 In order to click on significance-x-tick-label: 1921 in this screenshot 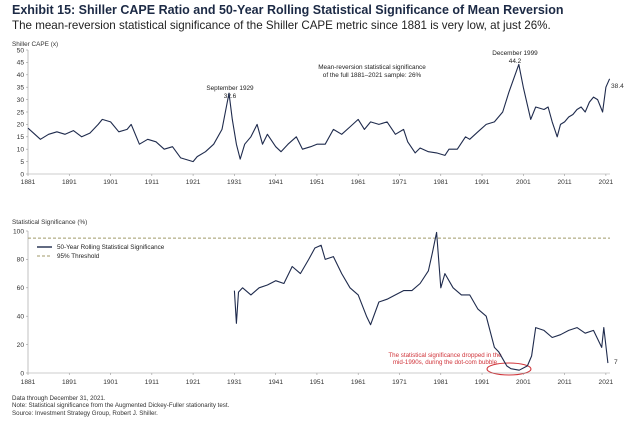, I will do `click(193, 382)`.